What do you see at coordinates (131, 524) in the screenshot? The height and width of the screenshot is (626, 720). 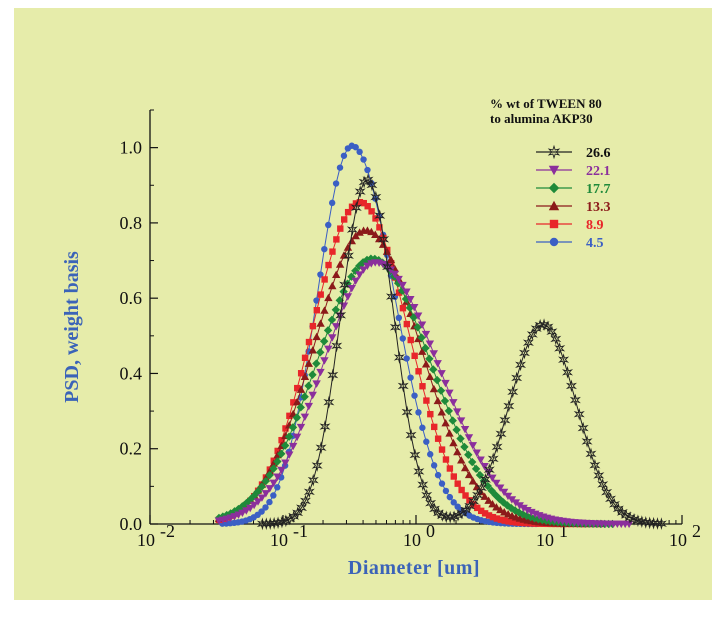 I see `y-tick-label: 0.0` at bounding box center [131, 524].